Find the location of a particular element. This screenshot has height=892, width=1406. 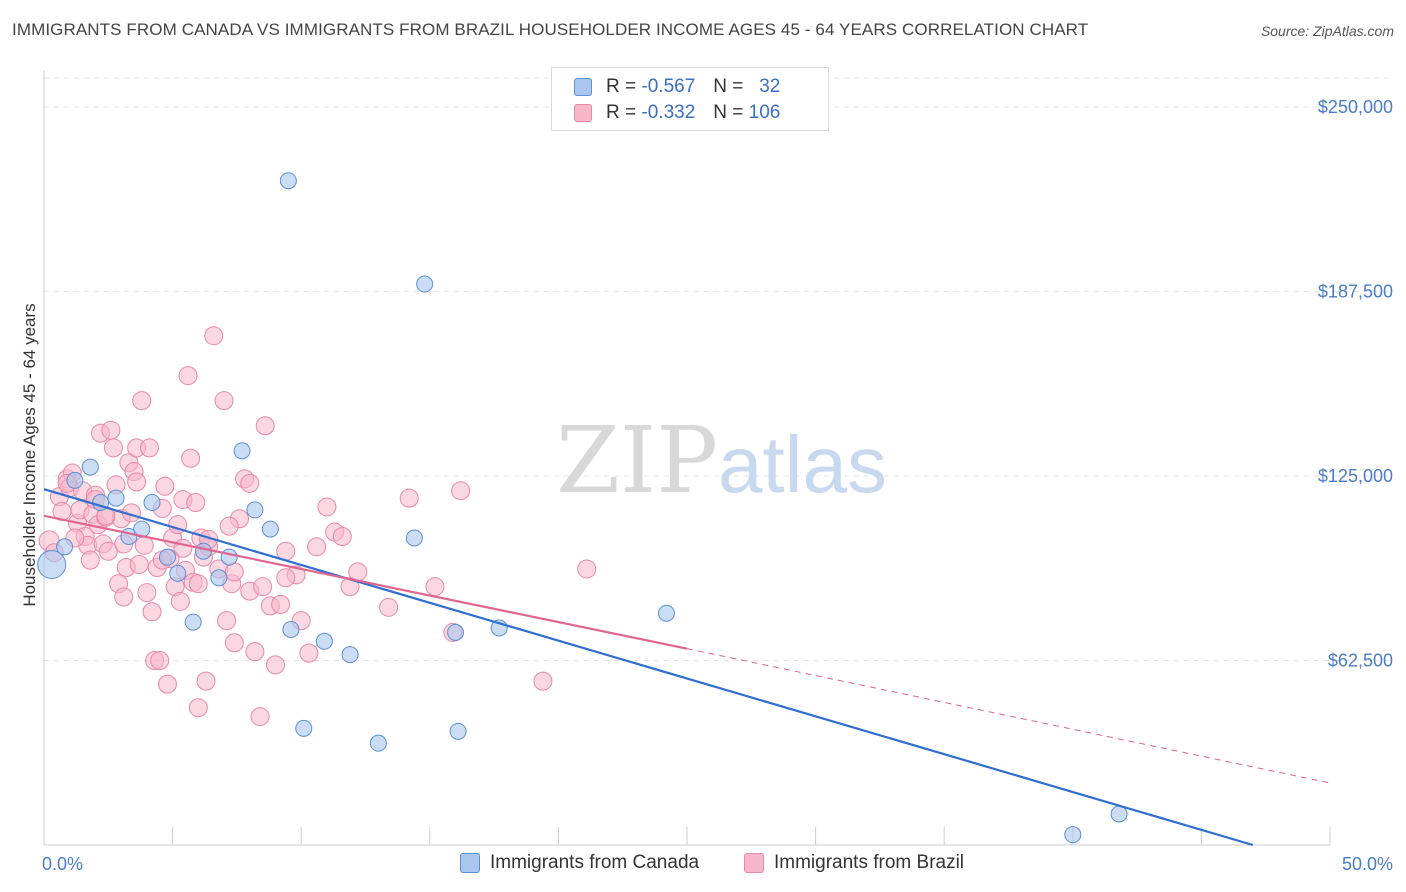

brazil-trend-line is located at coordinates (365, 582).